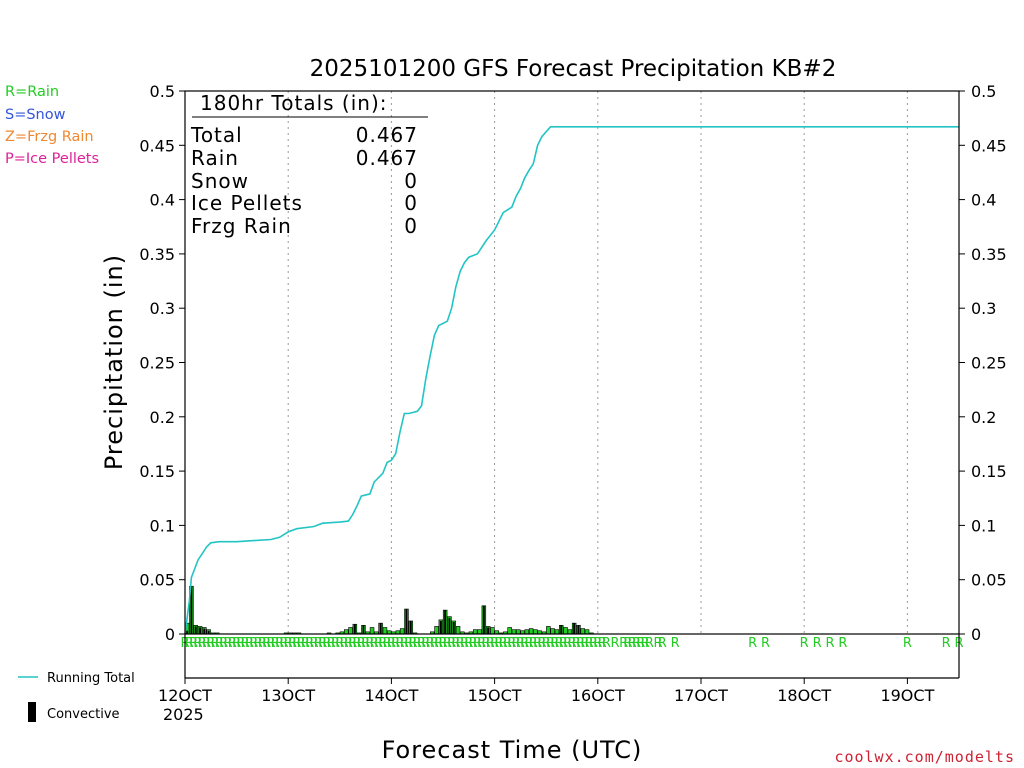 Image resolution: width=1024 pixels, height=768 pixels. What do you see at coordinates (411, 226) in the screenshot?
I see `totals-frzg-value: 0` at bounding box center [411, 226].